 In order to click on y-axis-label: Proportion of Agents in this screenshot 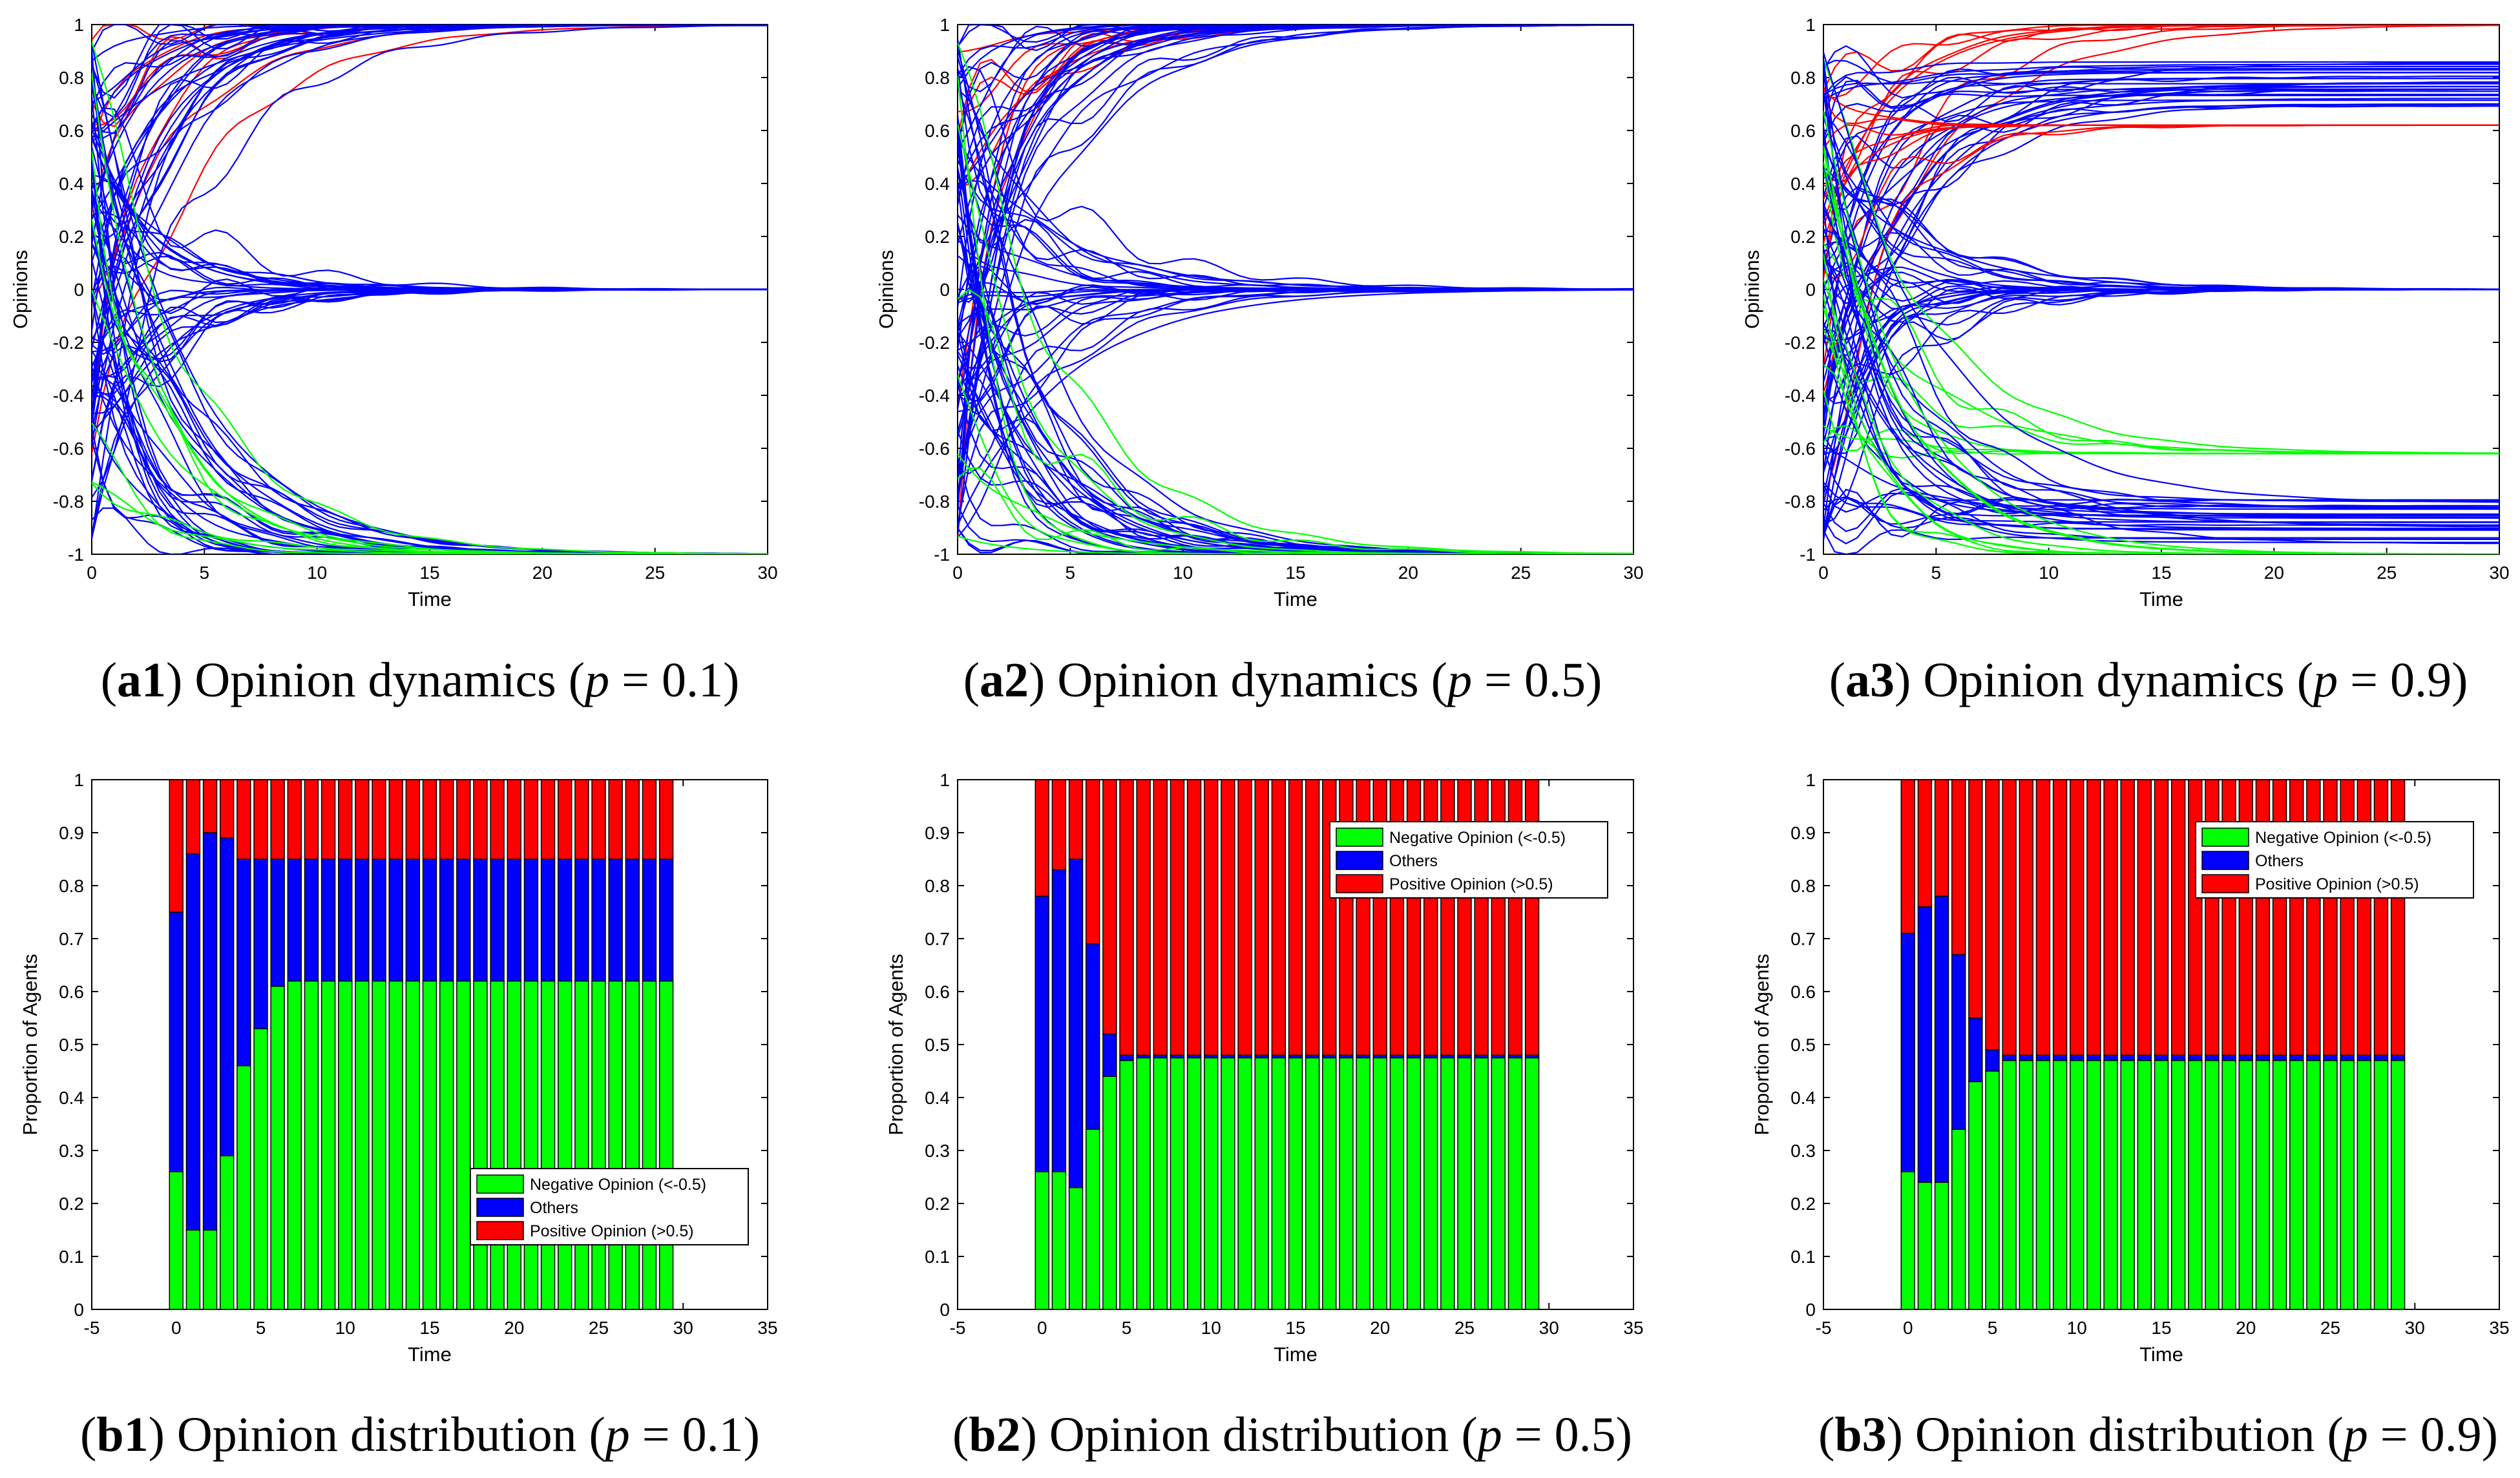, I will do `click(1761, 1045)`.